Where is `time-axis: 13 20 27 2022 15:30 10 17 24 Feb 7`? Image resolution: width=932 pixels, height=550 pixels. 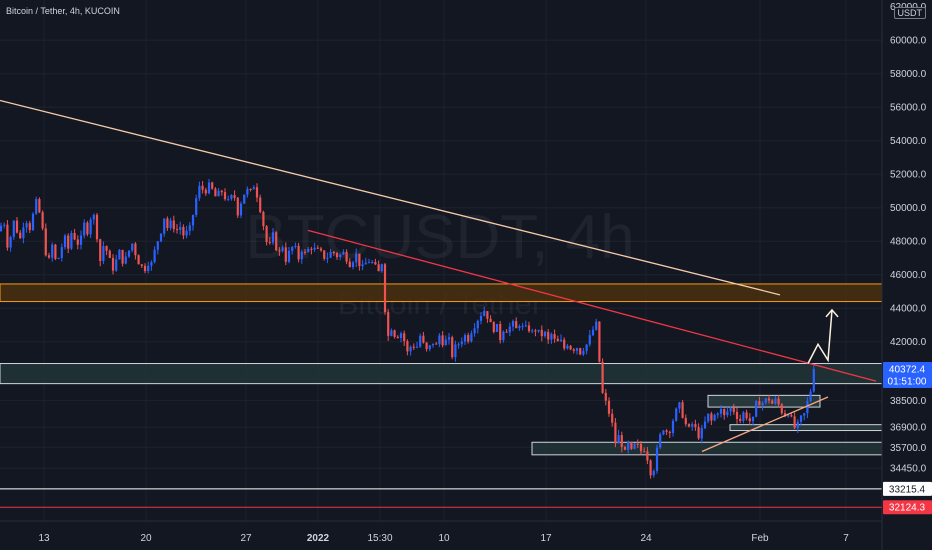 time-axis: 13 20 27 2022 15:30 10 17 24 Feb 7 is located at coordinates (443, 538).